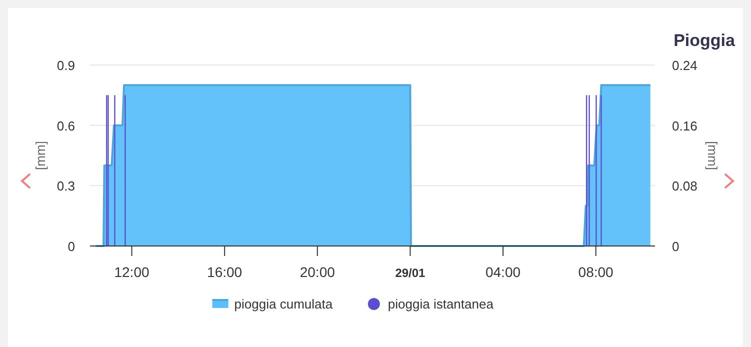 This screenshot has width=751, height=347. I want to click on y-tick-label: 0, so click(71, 246).